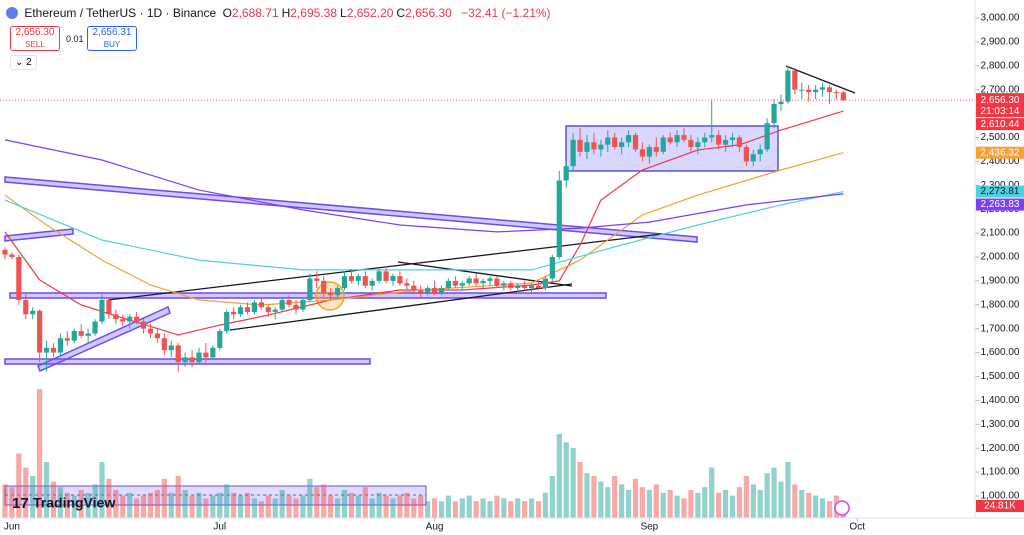 The height and width of the screenshot is (535, 1024). Describe the element at coordinates (1000, 328) in the screenshot. I see `y-tick-label: 1,700.00` at that location.